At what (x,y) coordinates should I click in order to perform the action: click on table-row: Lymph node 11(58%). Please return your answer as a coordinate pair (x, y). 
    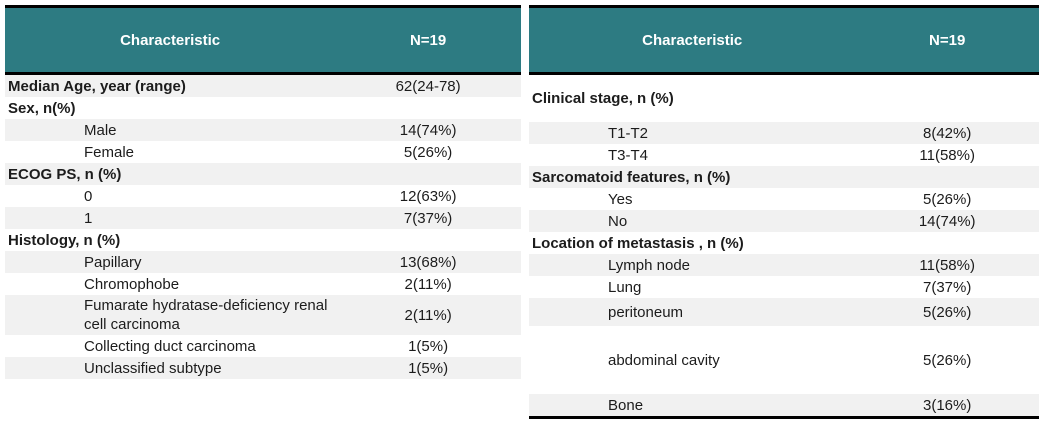
    Looking at the image, I should click on (784, 265).